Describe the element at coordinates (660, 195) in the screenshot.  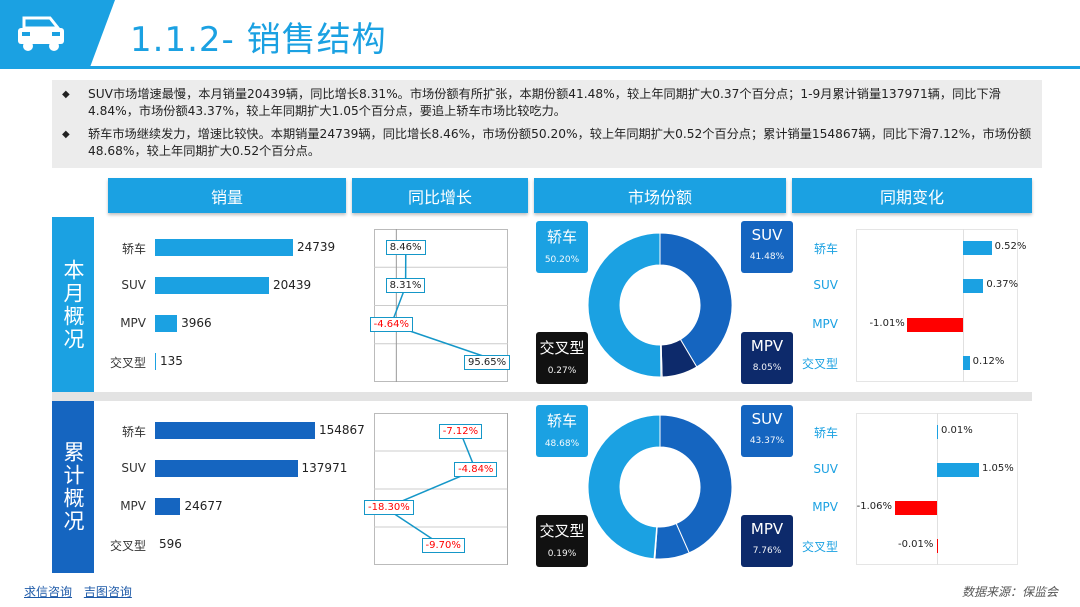
I see `column-header-share: 市场份额` at that location.